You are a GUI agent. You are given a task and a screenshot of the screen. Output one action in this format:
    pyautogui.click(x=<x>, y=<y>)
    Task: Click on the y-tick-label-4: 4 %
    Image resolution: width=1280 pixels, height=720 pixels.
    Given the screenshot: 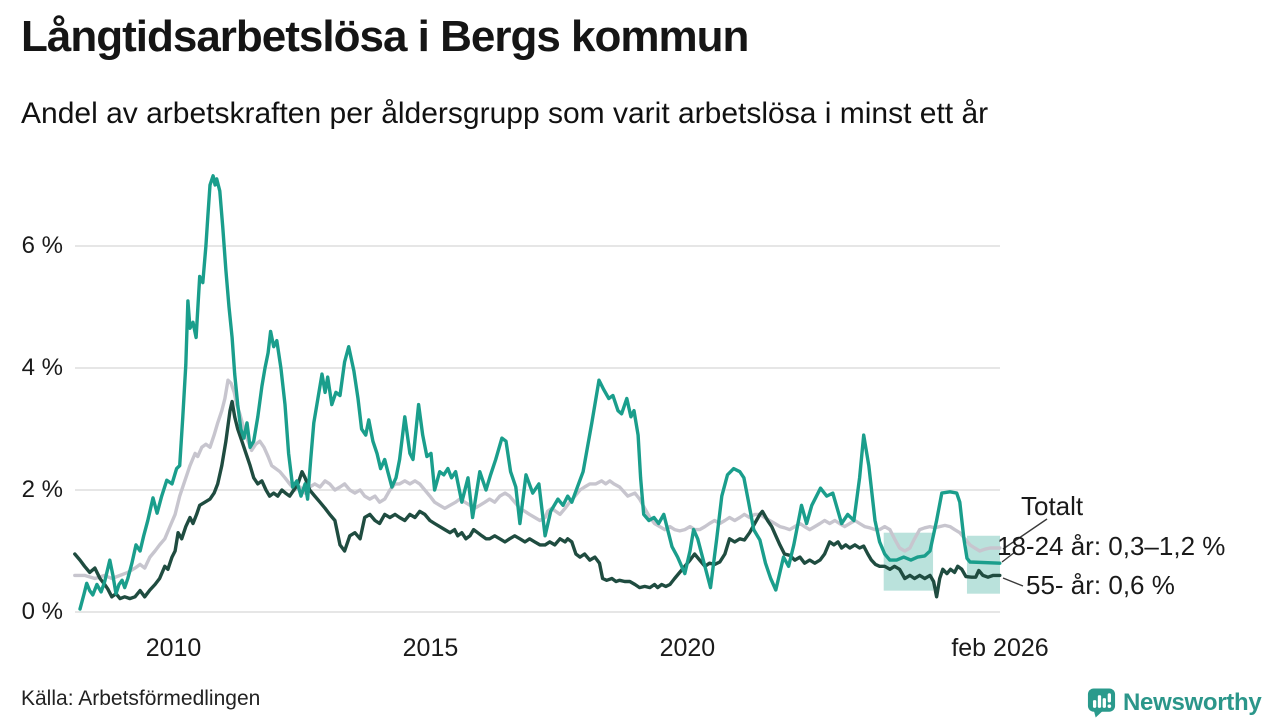 What is the action you would take?
    pyautogui.click(x=42, y=367)
    